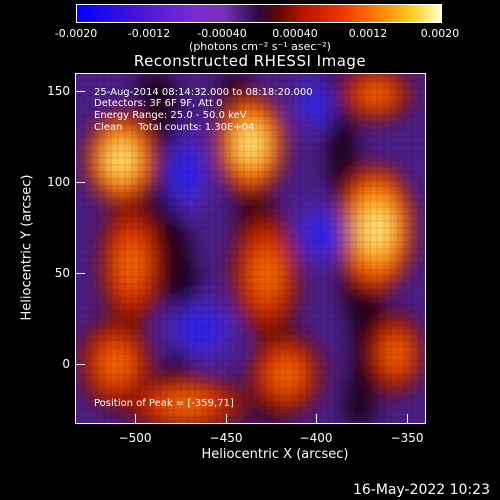 Image resolution: width=500 pixels, height=500 pixels. What do you see at coordinates (250, 61) in the screenshot?
I see `image-title: Reconstructed RHESSI Image` at bounding box center [250, 61].